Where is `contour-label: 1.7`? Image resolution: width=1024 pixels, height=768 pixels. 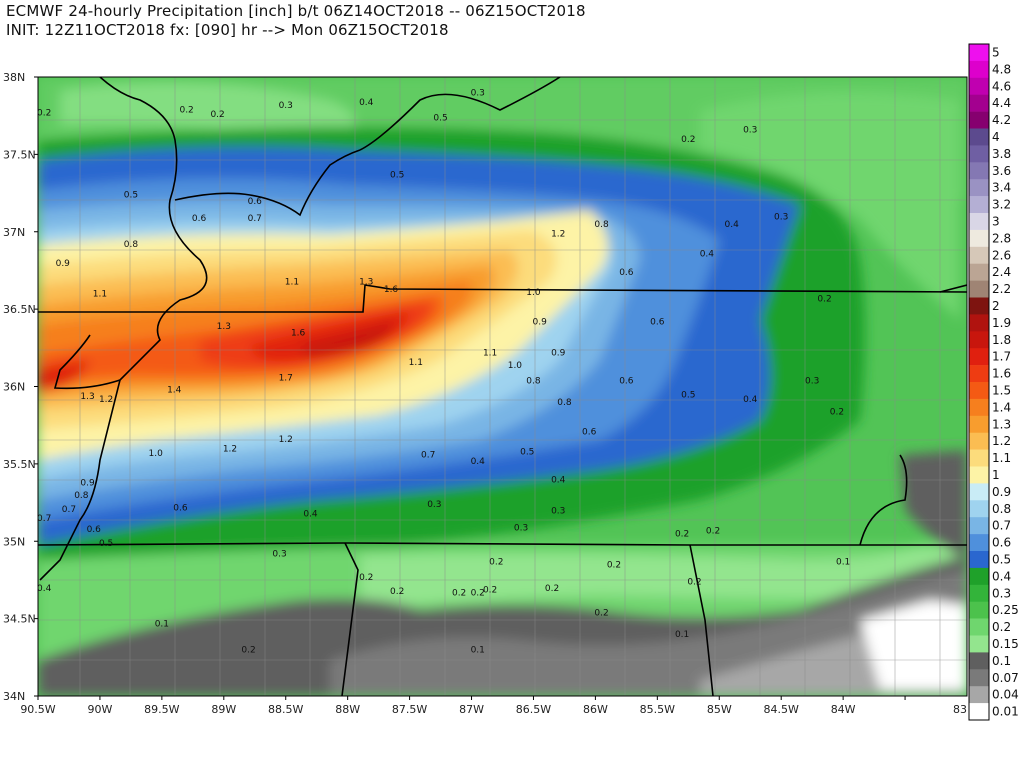
contour-label: 1.7 is located at coordinates (286, 378).